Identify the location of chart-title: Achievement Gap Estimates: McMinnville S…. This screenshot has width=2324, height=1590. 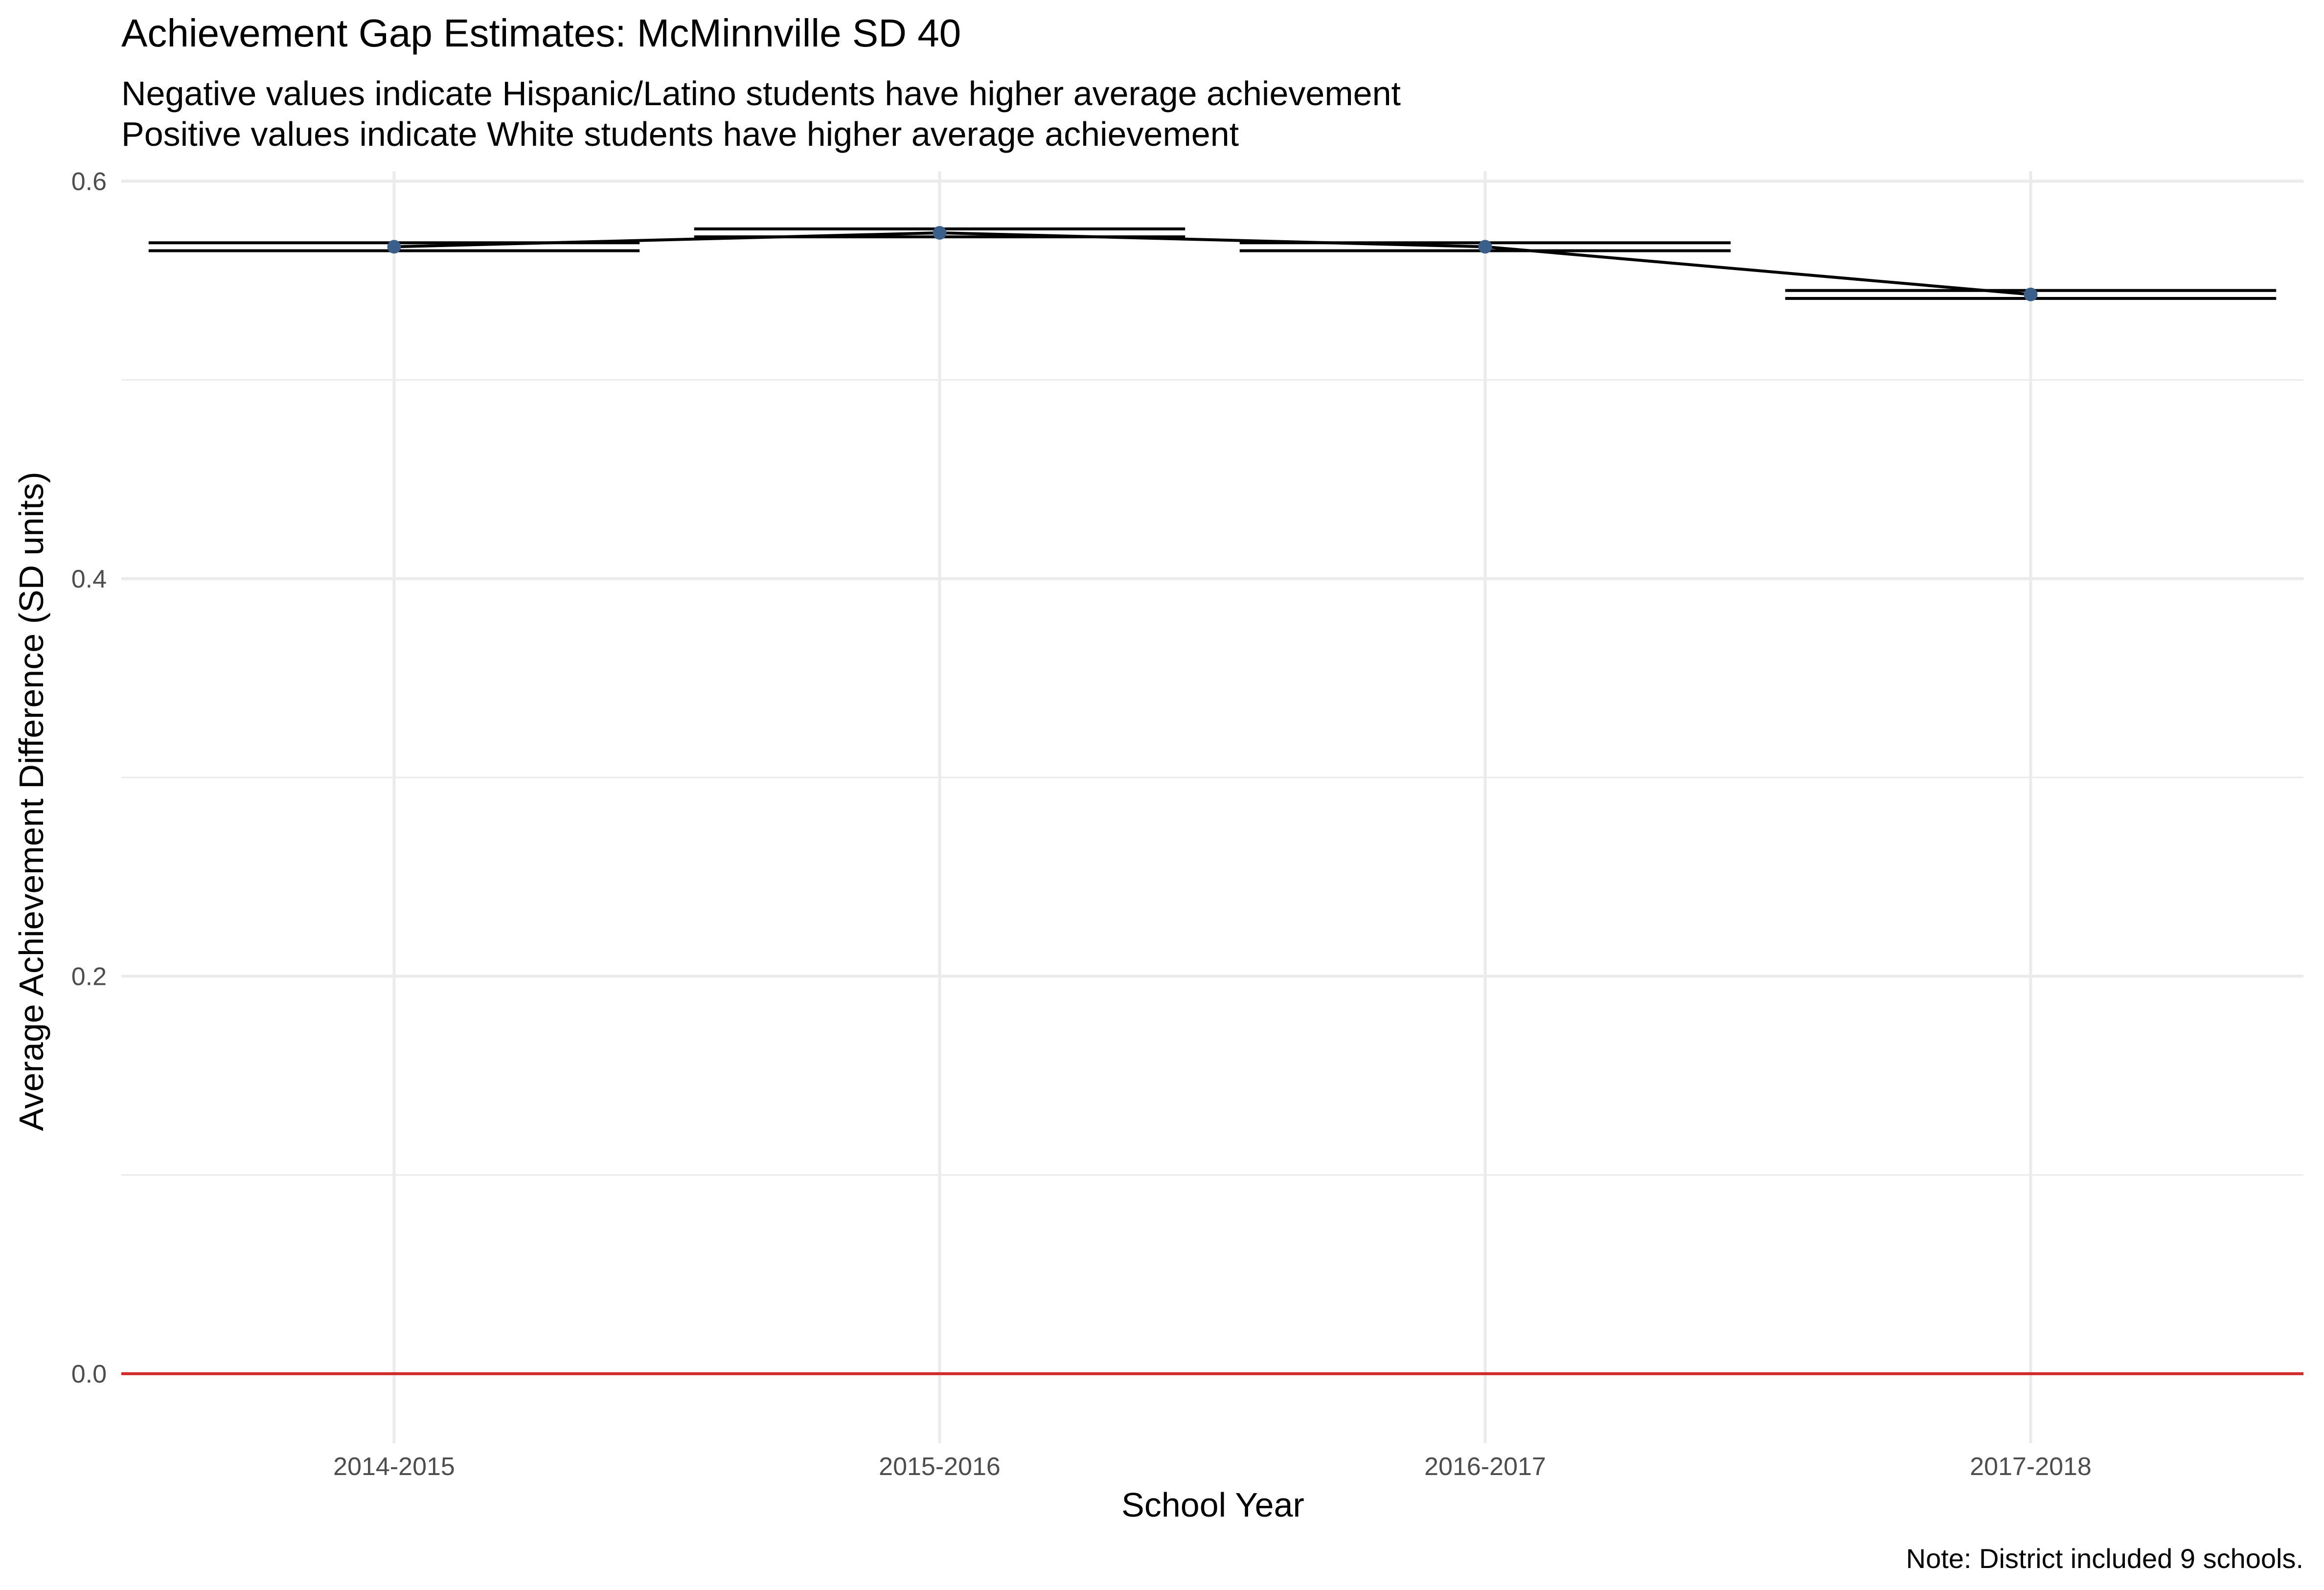
(541, 33).